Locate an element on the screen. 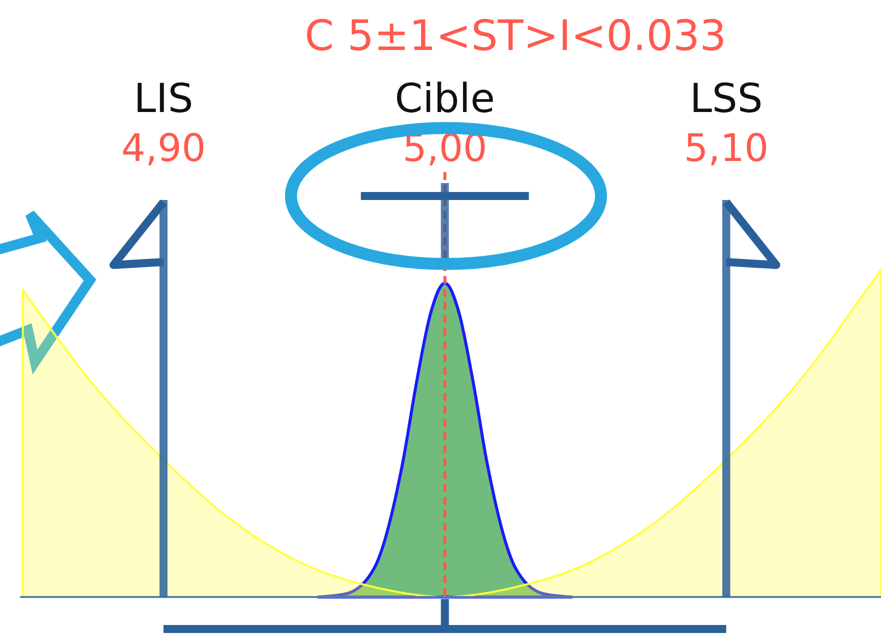 This screenshot has height=634, width=881. ref-line-label: Cible is located at coordinates (444, 99).